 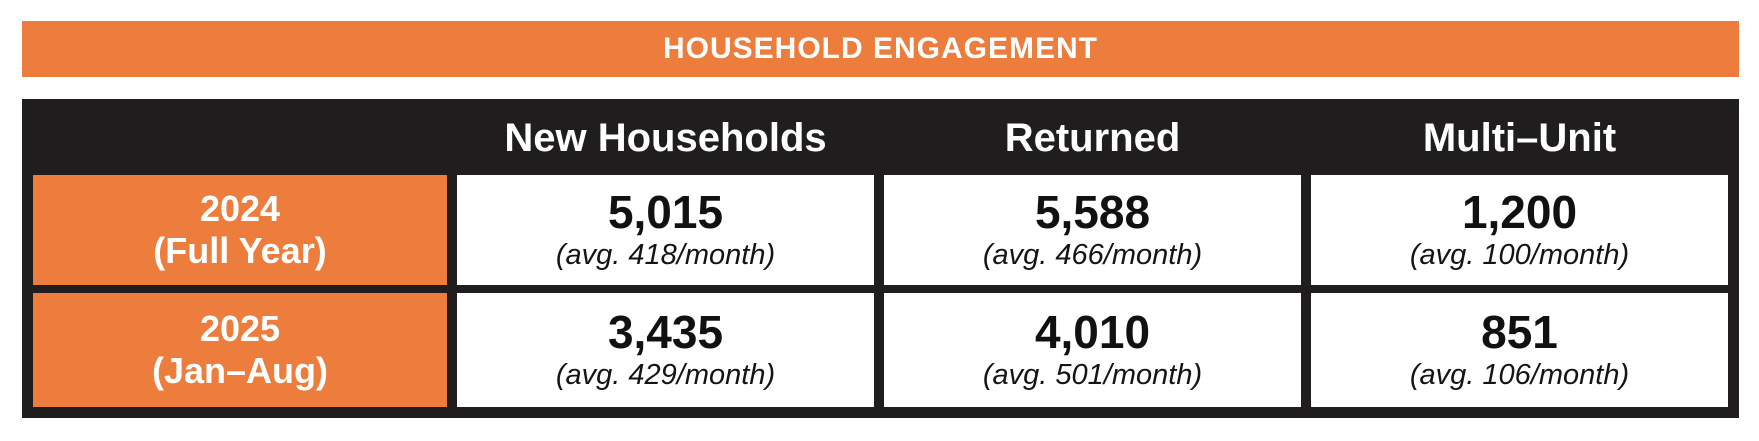 I want to click on cell-monthly-average: (avg. 466/month), so click(x=1092, y=254).